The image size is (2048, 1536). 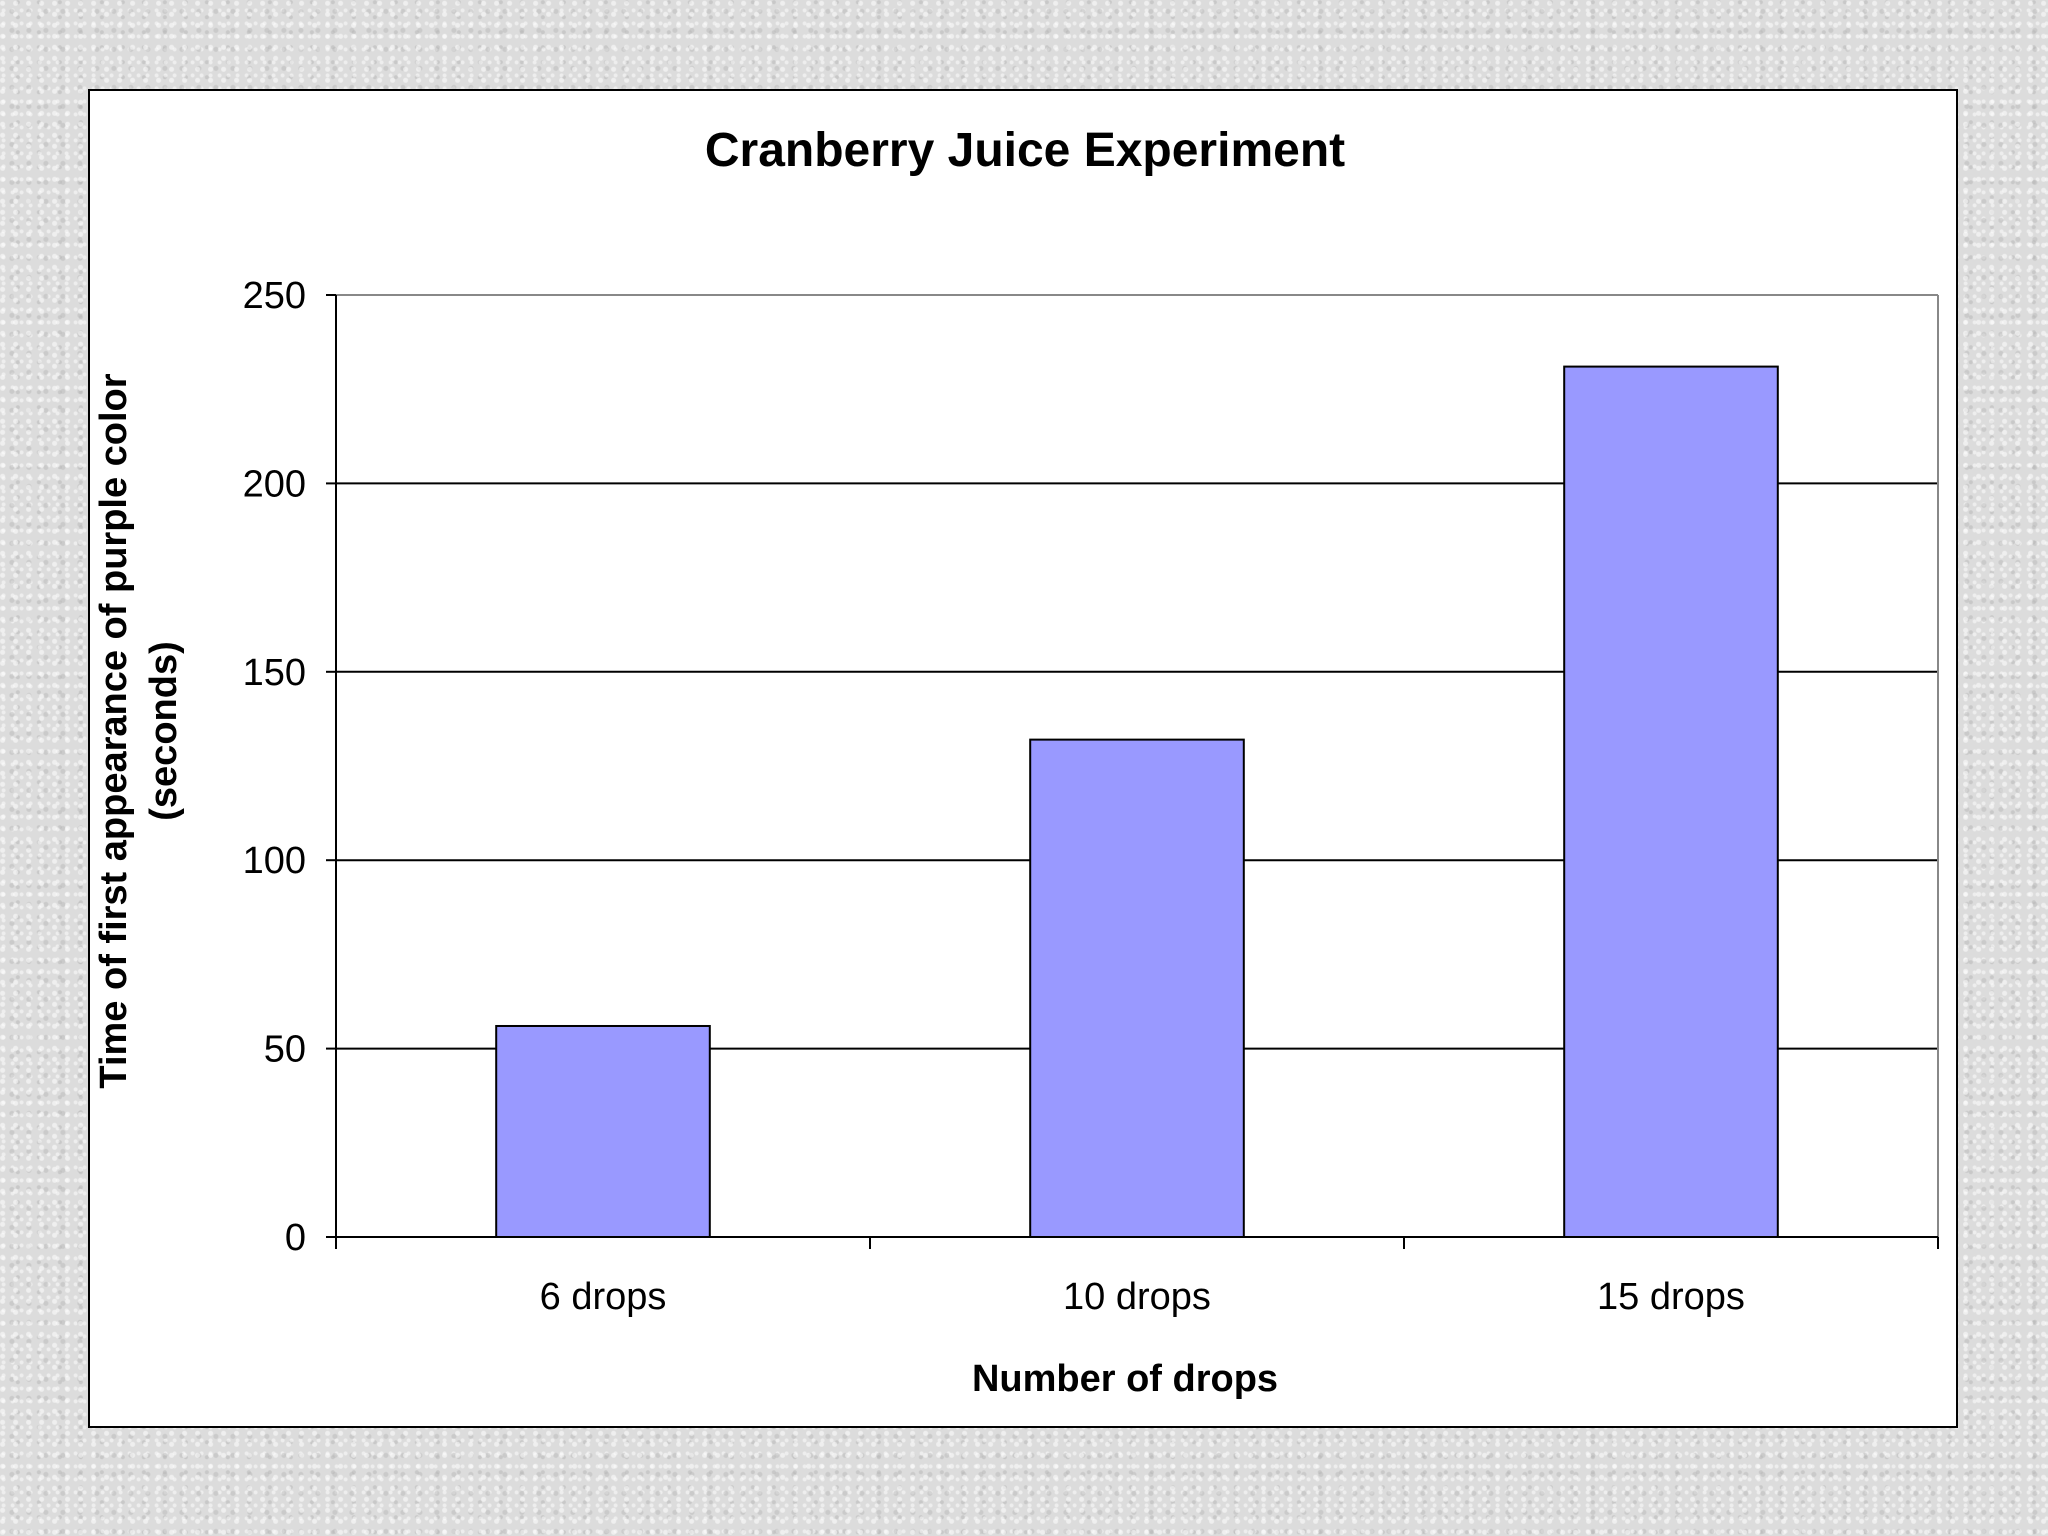 I want to click on y-tick-label: 50, so click(x=285, y=1050).